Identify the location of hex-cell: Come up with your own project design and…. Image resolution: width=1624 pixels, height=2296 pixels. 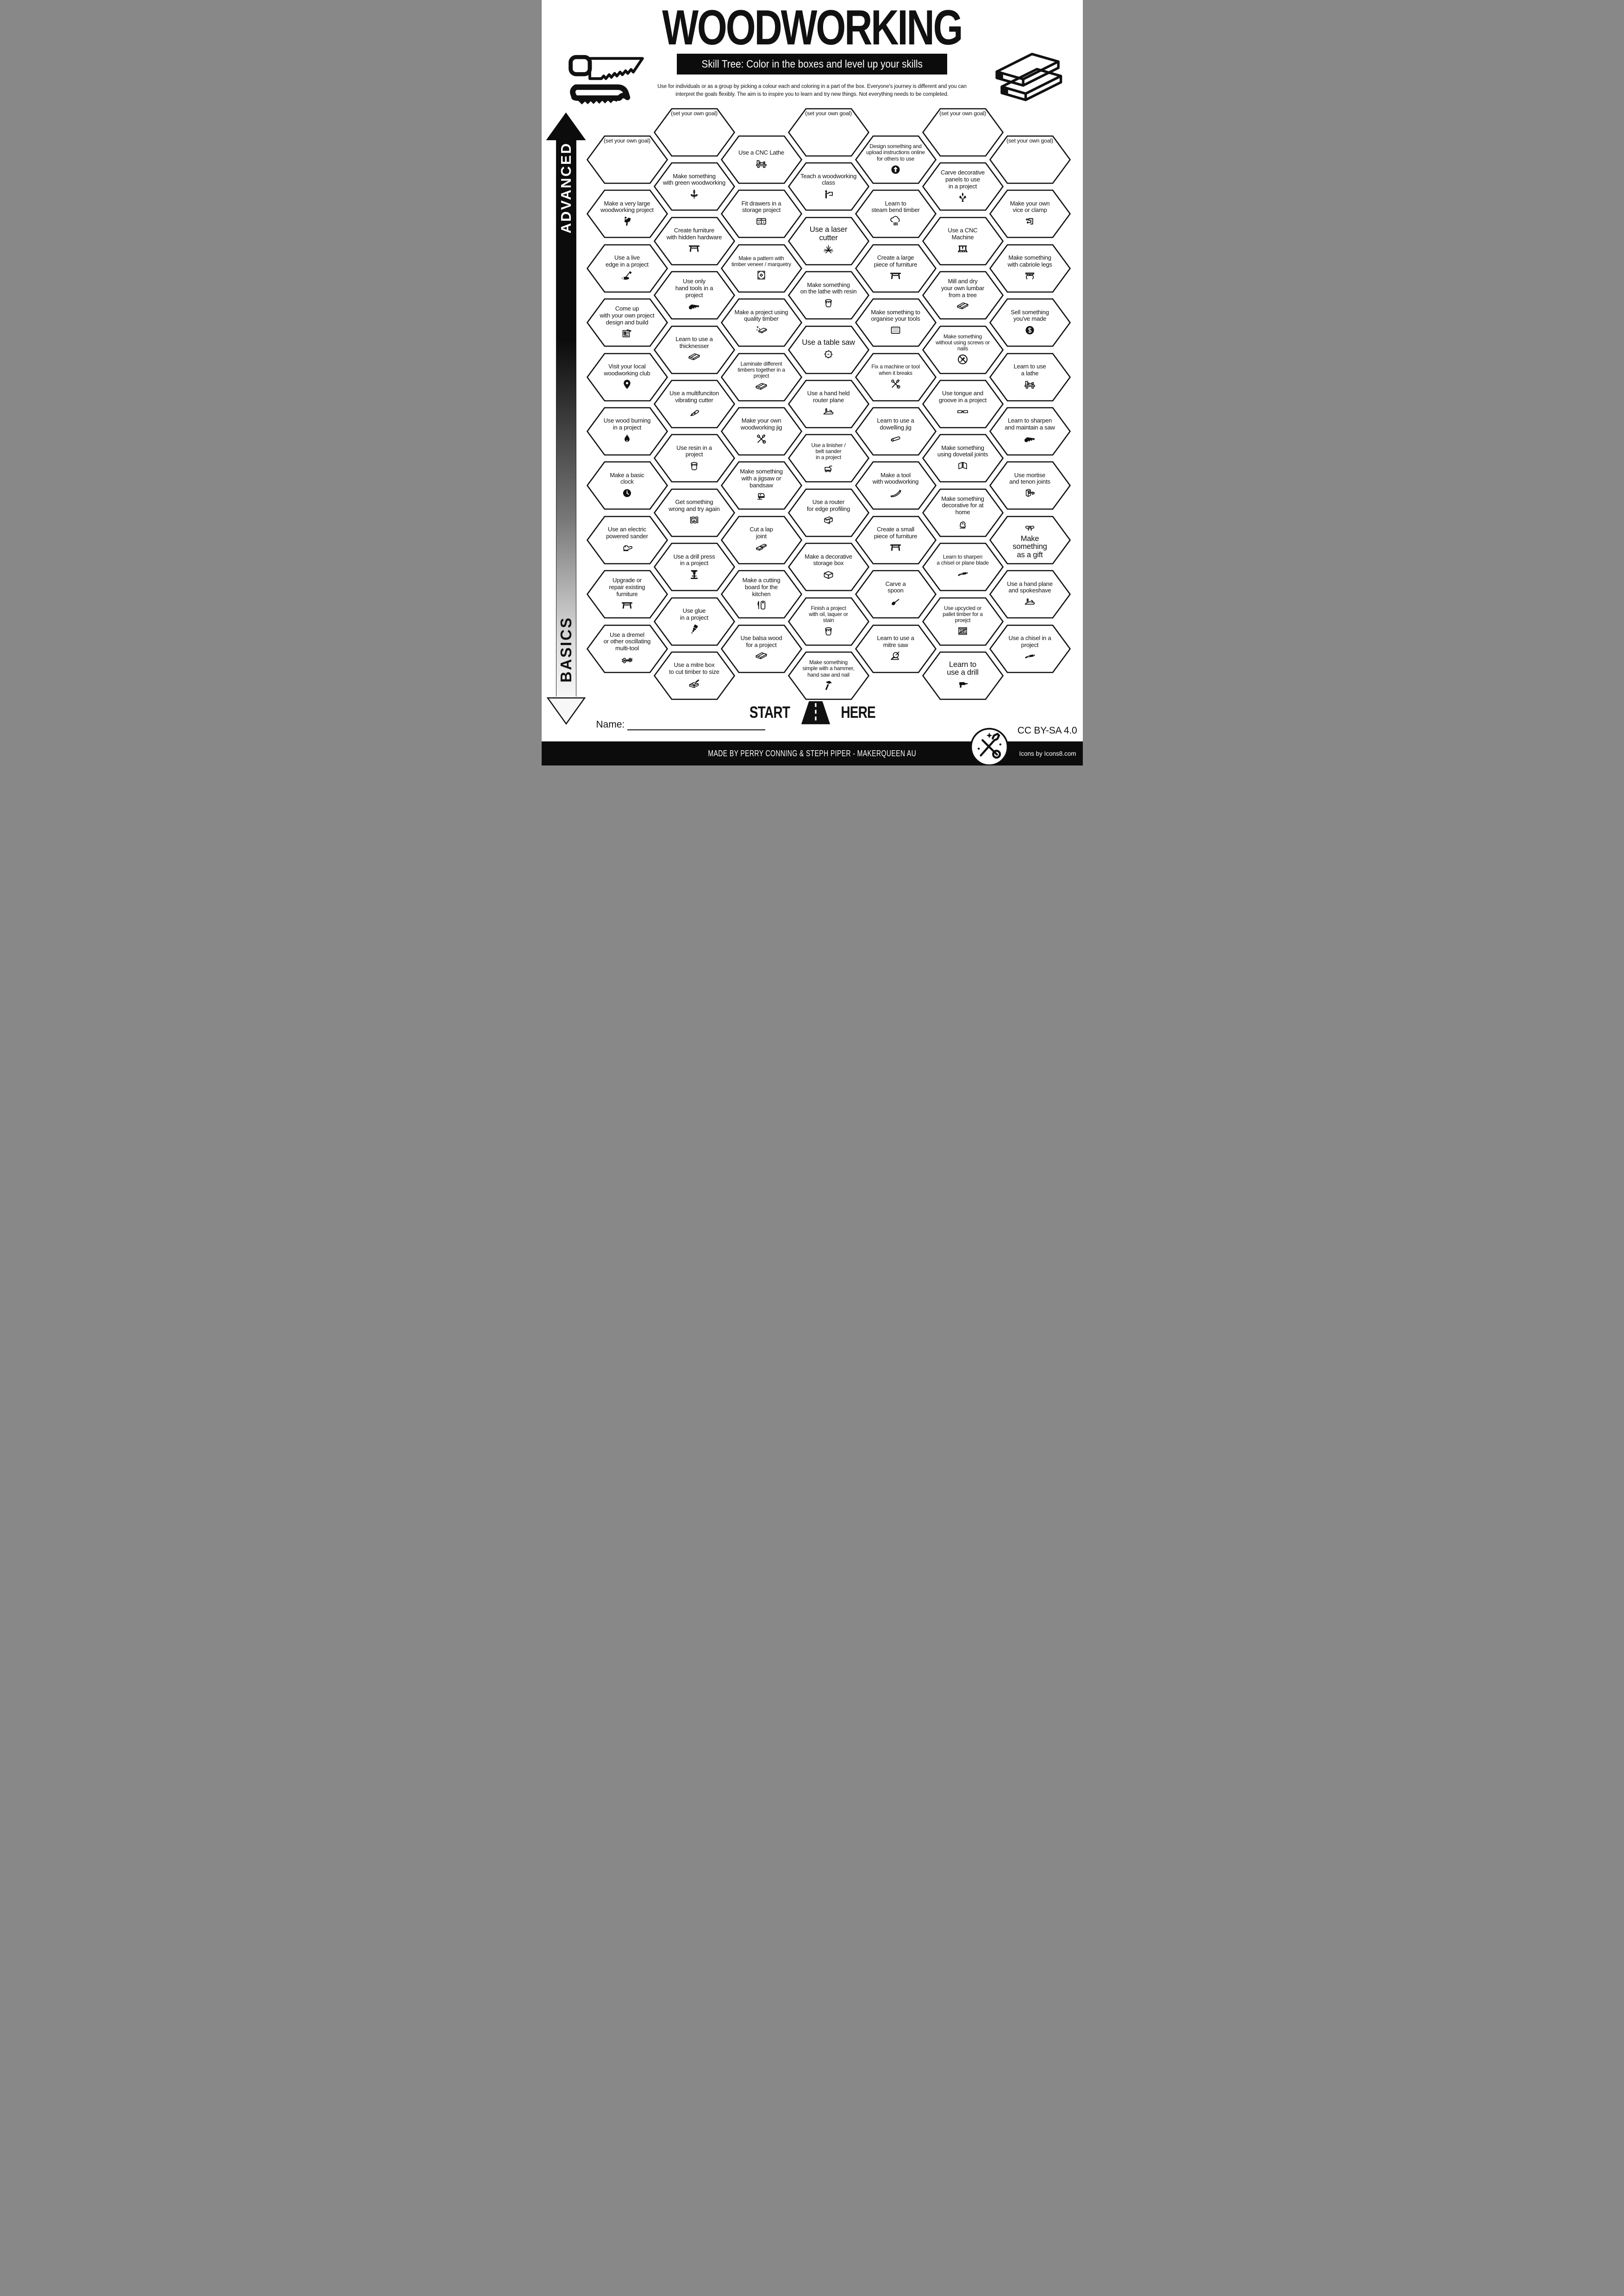
(627, 322).